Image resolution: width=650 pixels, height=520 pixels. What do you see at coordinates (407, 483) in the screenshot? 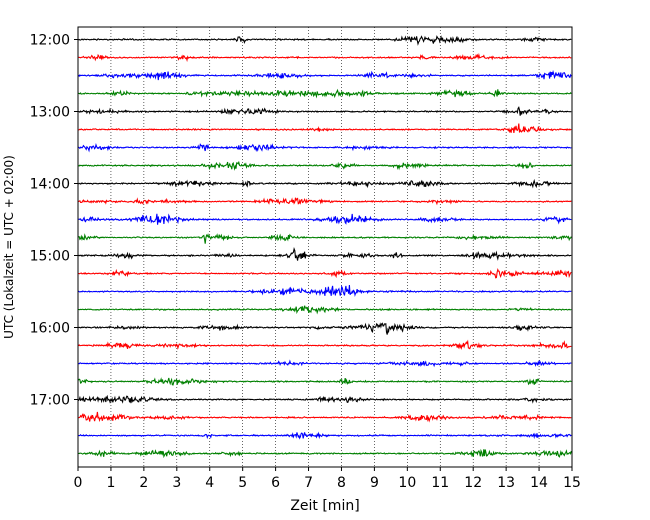
I see `x-tick-label: 10` at bounding box center [407, 483].